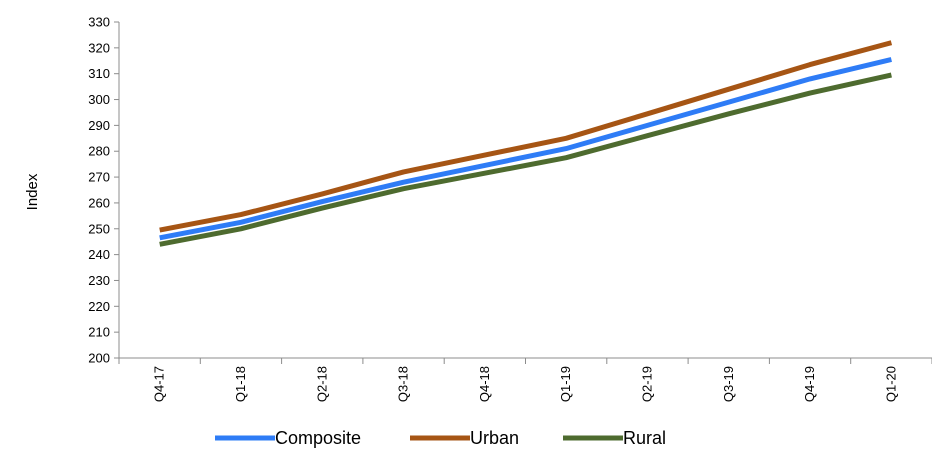 This screenshot has height=450, width=932. What do you see at coordinates (32, 191) in the screenshot?
I see `y-axis-title: Index` at bounding box center [32, 191].